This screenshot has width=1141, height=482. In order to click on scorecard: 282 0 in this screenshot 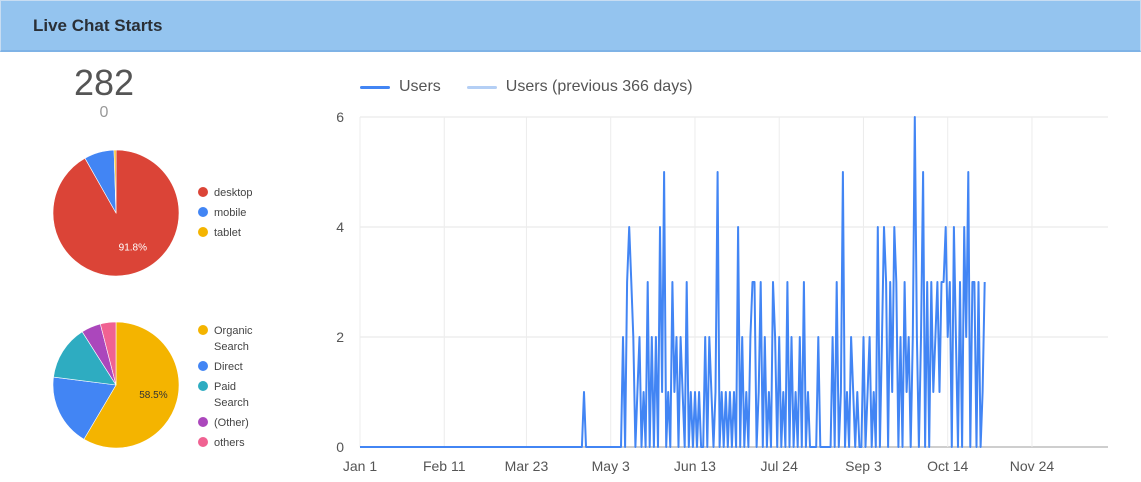, I will do `click(104, 92)`.